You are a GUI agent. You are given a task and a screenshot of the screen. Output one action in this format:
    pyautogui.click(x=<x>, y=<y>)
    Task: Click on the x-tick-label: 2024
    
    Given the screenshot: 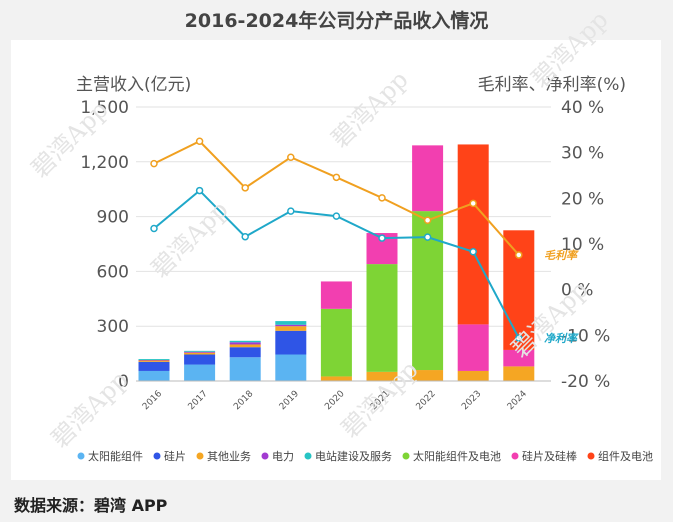 What is the action you would take?
    pyautogui.click(x=517, y=400)
    